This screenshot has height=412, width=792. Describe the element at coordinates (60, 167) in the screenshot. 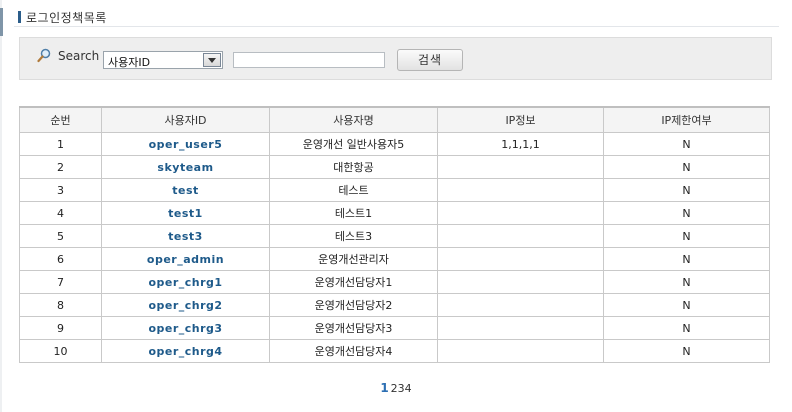

I see `cell-no: 2` at that location.